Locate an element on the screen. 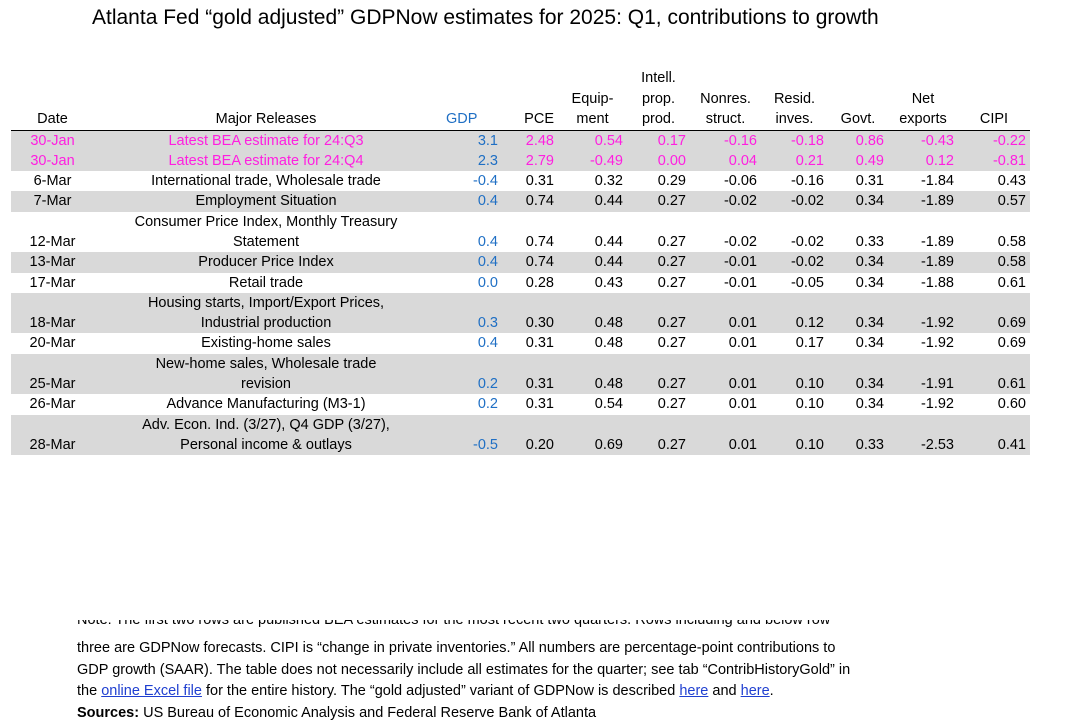  cell-pce: 0.30 is located at coordinates (530, 313).